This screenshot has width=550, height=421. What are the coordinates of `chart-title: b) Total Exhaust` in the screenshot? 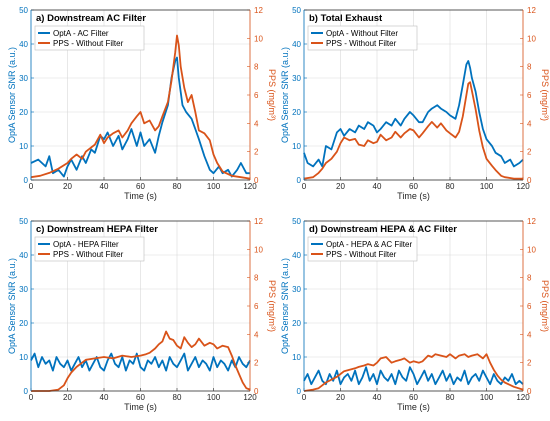 It's located at (346, 18).